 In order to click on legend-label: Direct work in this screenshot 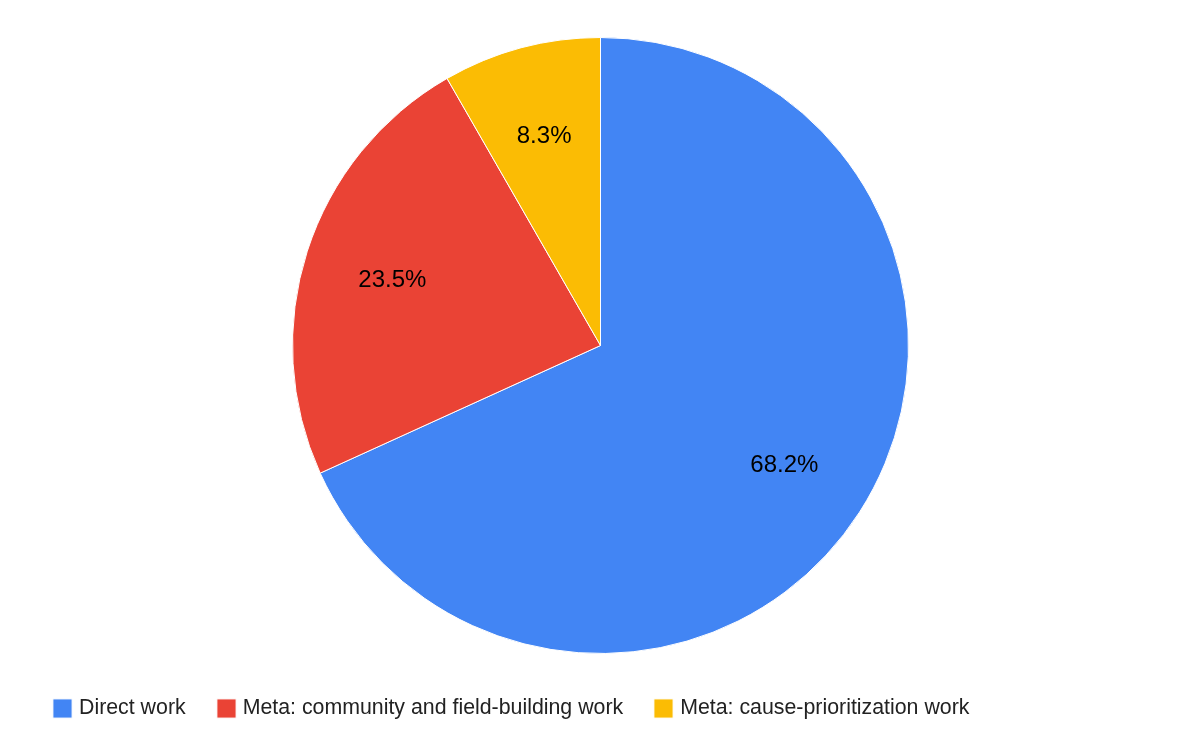, I will do `click(132, 707)`.